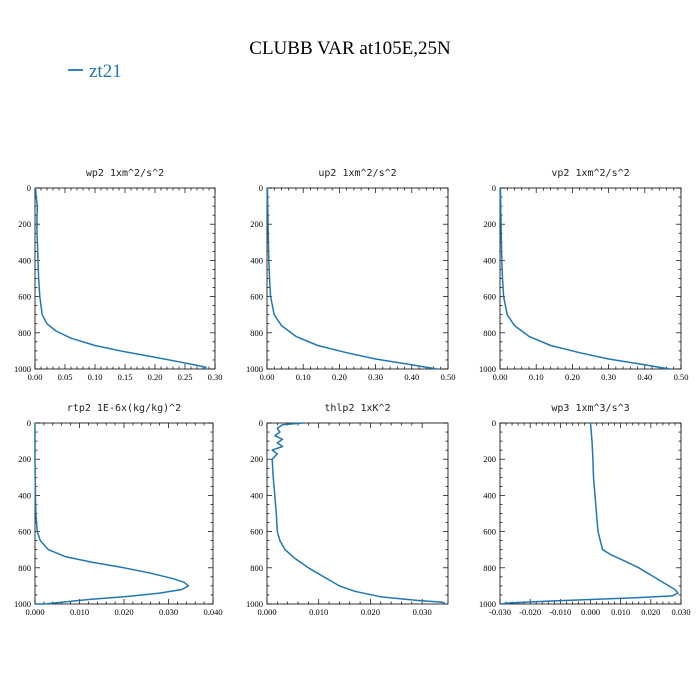 The width and height of the screenshot is (700, 700). Describe the element at coordinates (125, 173) in the screenshot. I see `subplot-title: wp2 1xm^2/s^2` at that location.